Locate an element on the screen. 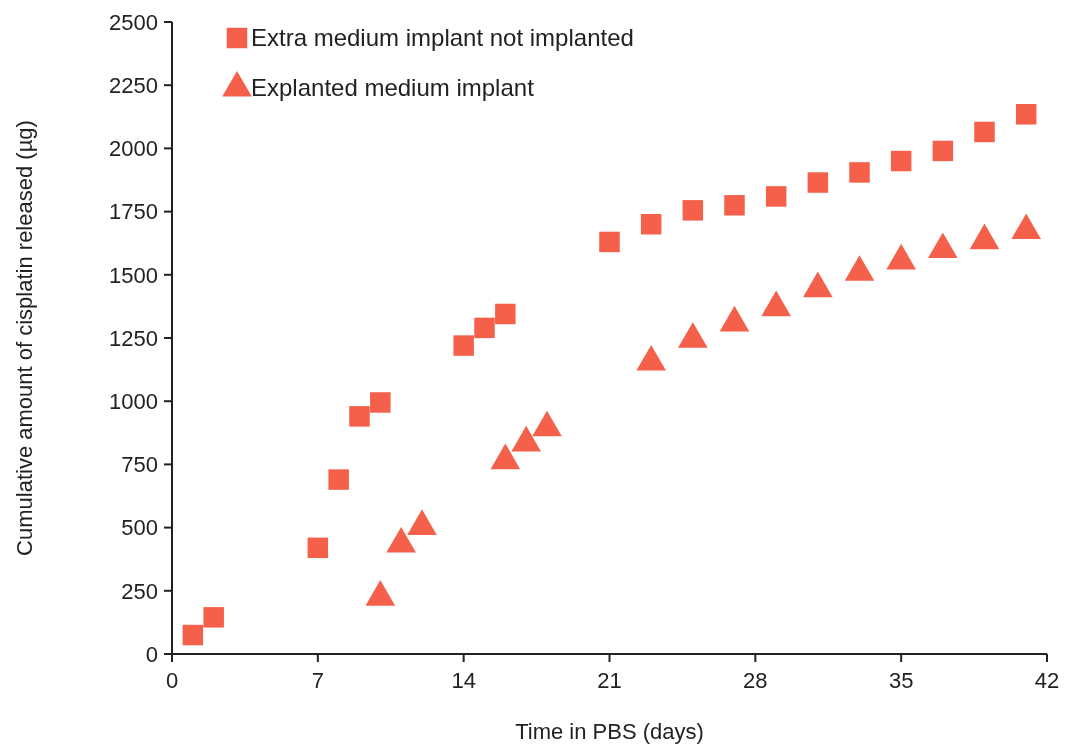 This screenshot has height=751, width=1077. y-tick-label: 1750 is located at coordinates (133, 212).